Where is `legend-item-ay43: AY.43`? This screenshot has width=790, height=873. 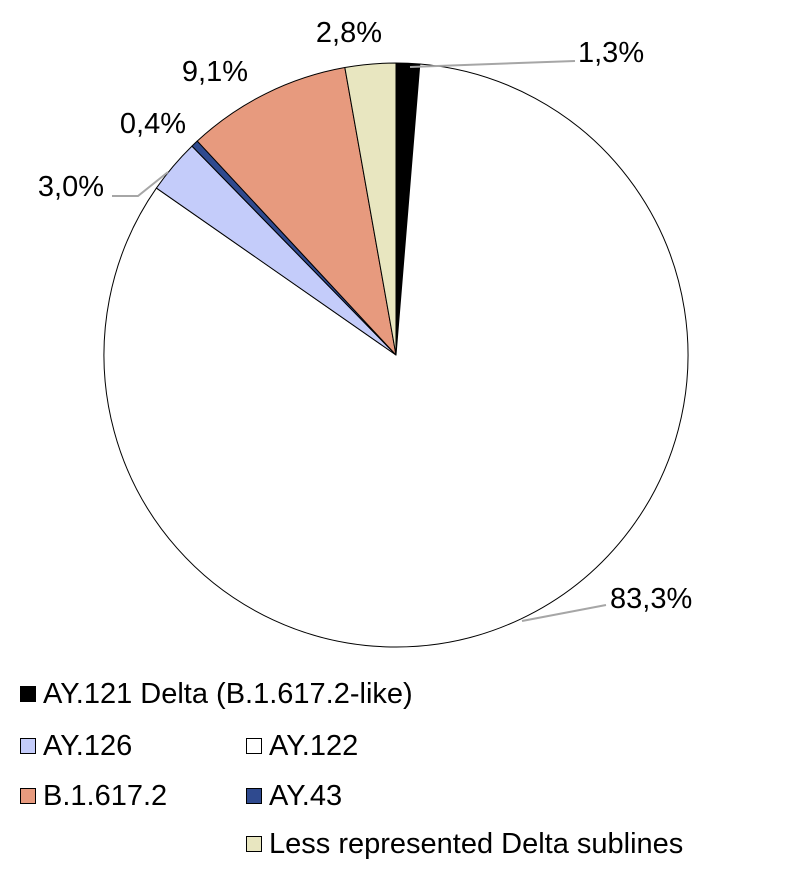
legend-item-ay43: AY.43 is located at coordinates (294, 796).